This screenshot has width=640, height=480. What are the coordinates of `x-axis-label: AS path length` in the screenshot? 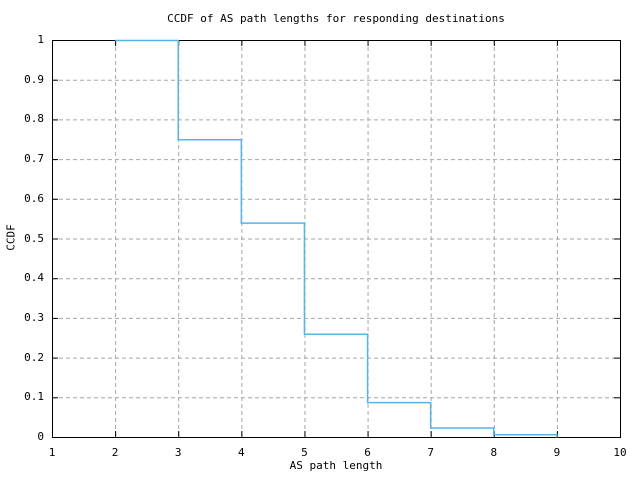 It's located at (336, 465).